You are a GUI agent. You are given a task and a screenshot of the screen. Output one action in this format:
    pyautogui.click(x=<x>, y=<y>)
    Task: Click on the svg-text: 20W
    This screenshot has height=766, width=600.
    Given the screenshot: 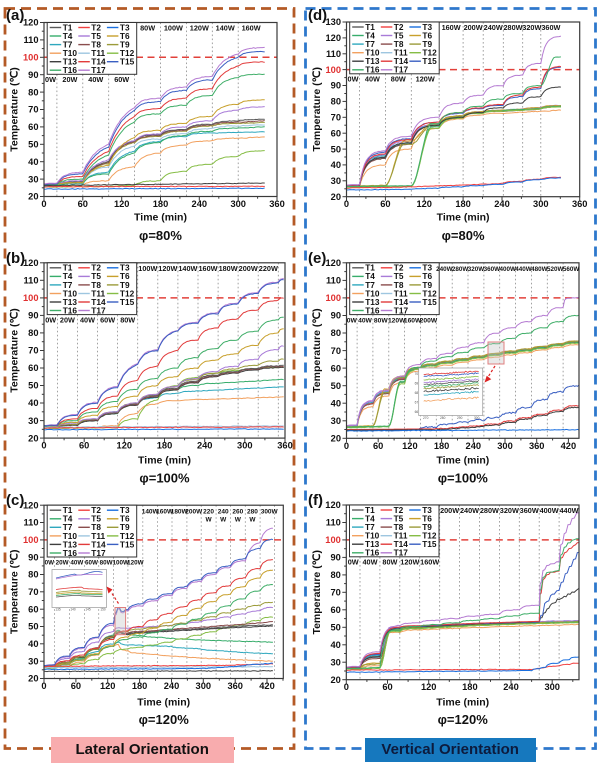 What is the action you would take?
    pyautogui.click(x=62, y=563)
    